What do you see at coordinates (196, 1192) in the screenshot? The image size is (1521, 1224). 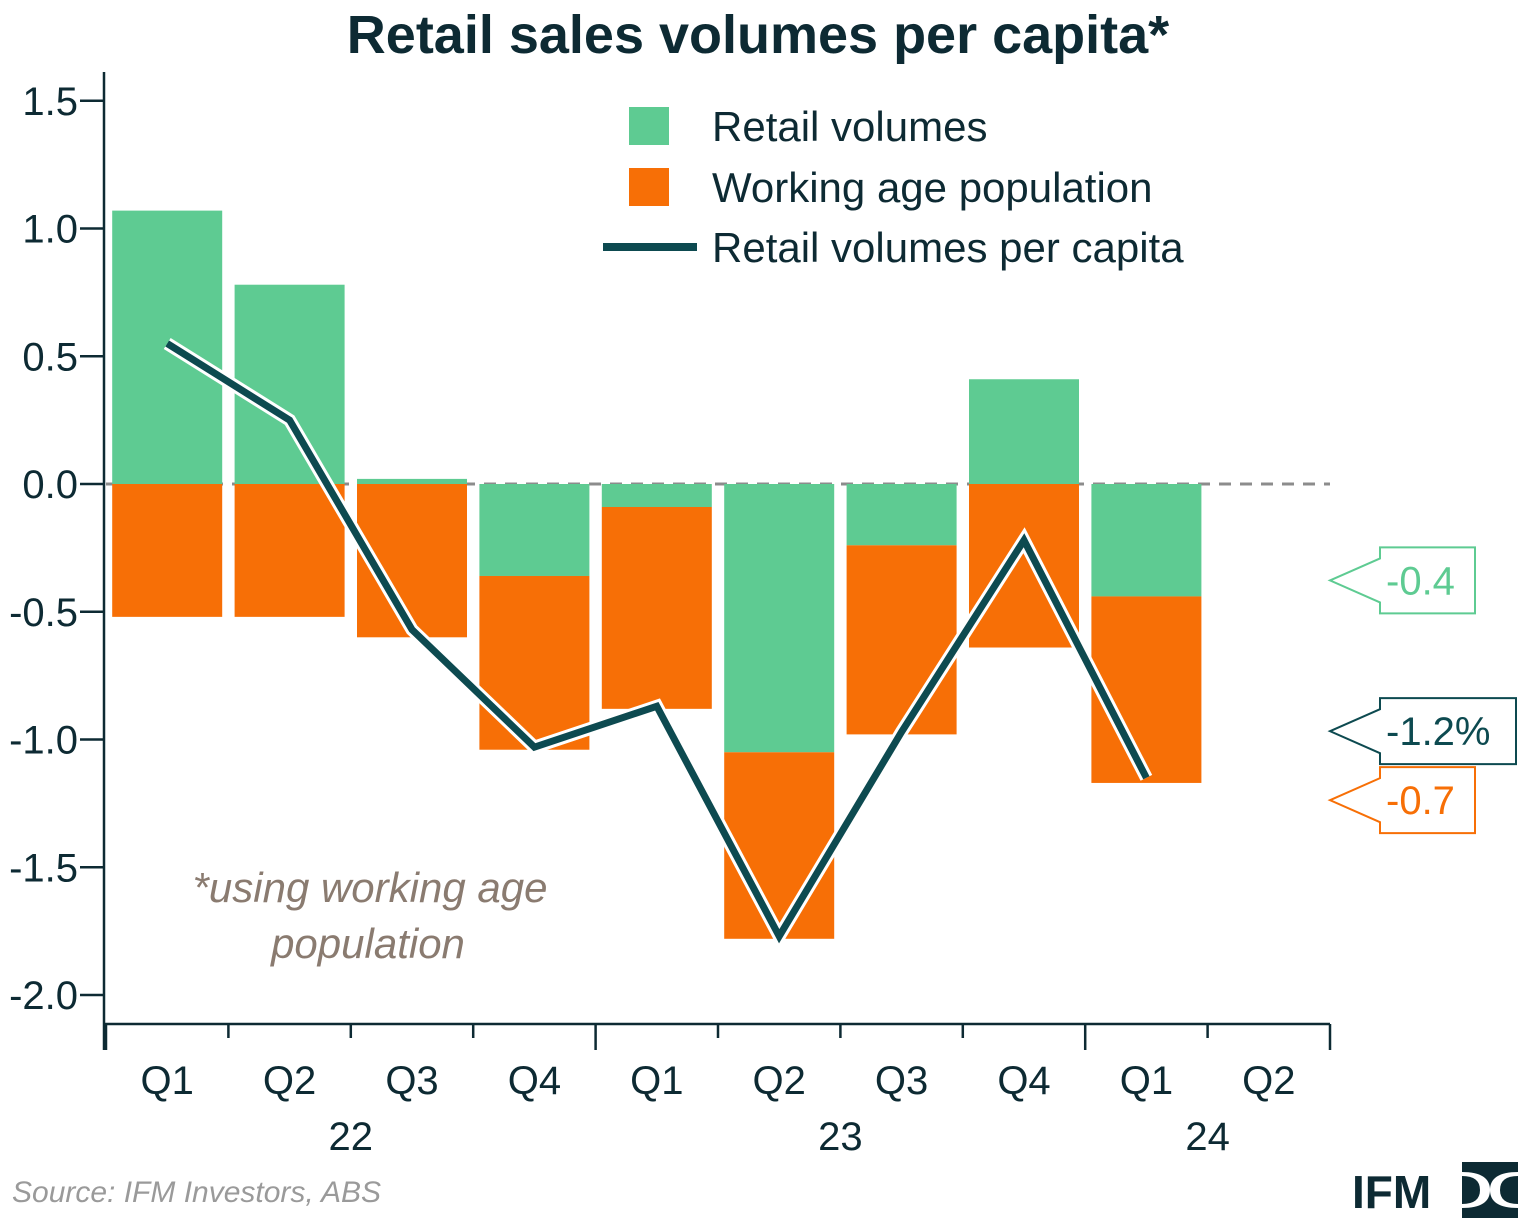 I see `source-note: Source: IFM Investors, ABS` at bounding box center [196, 1192].